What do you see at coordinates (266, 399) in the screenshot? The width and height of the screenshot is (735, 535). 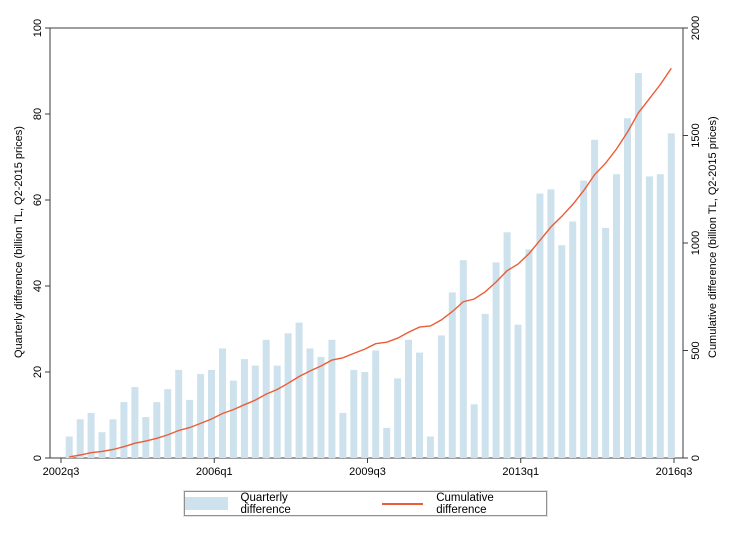 I see `bar-2007q2` at bounding box center [266, 399].